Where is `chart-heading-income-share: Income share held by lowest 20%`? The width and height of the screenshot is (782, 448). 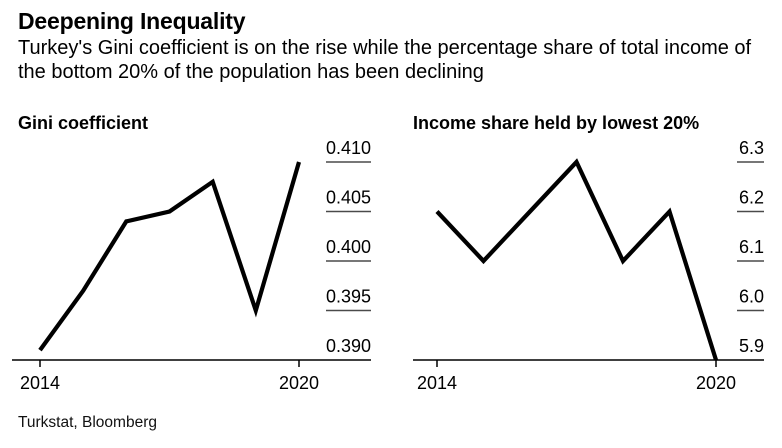
chart-heading-income-share: Income share held by lowest 20% is located at coordinates (556, 123).